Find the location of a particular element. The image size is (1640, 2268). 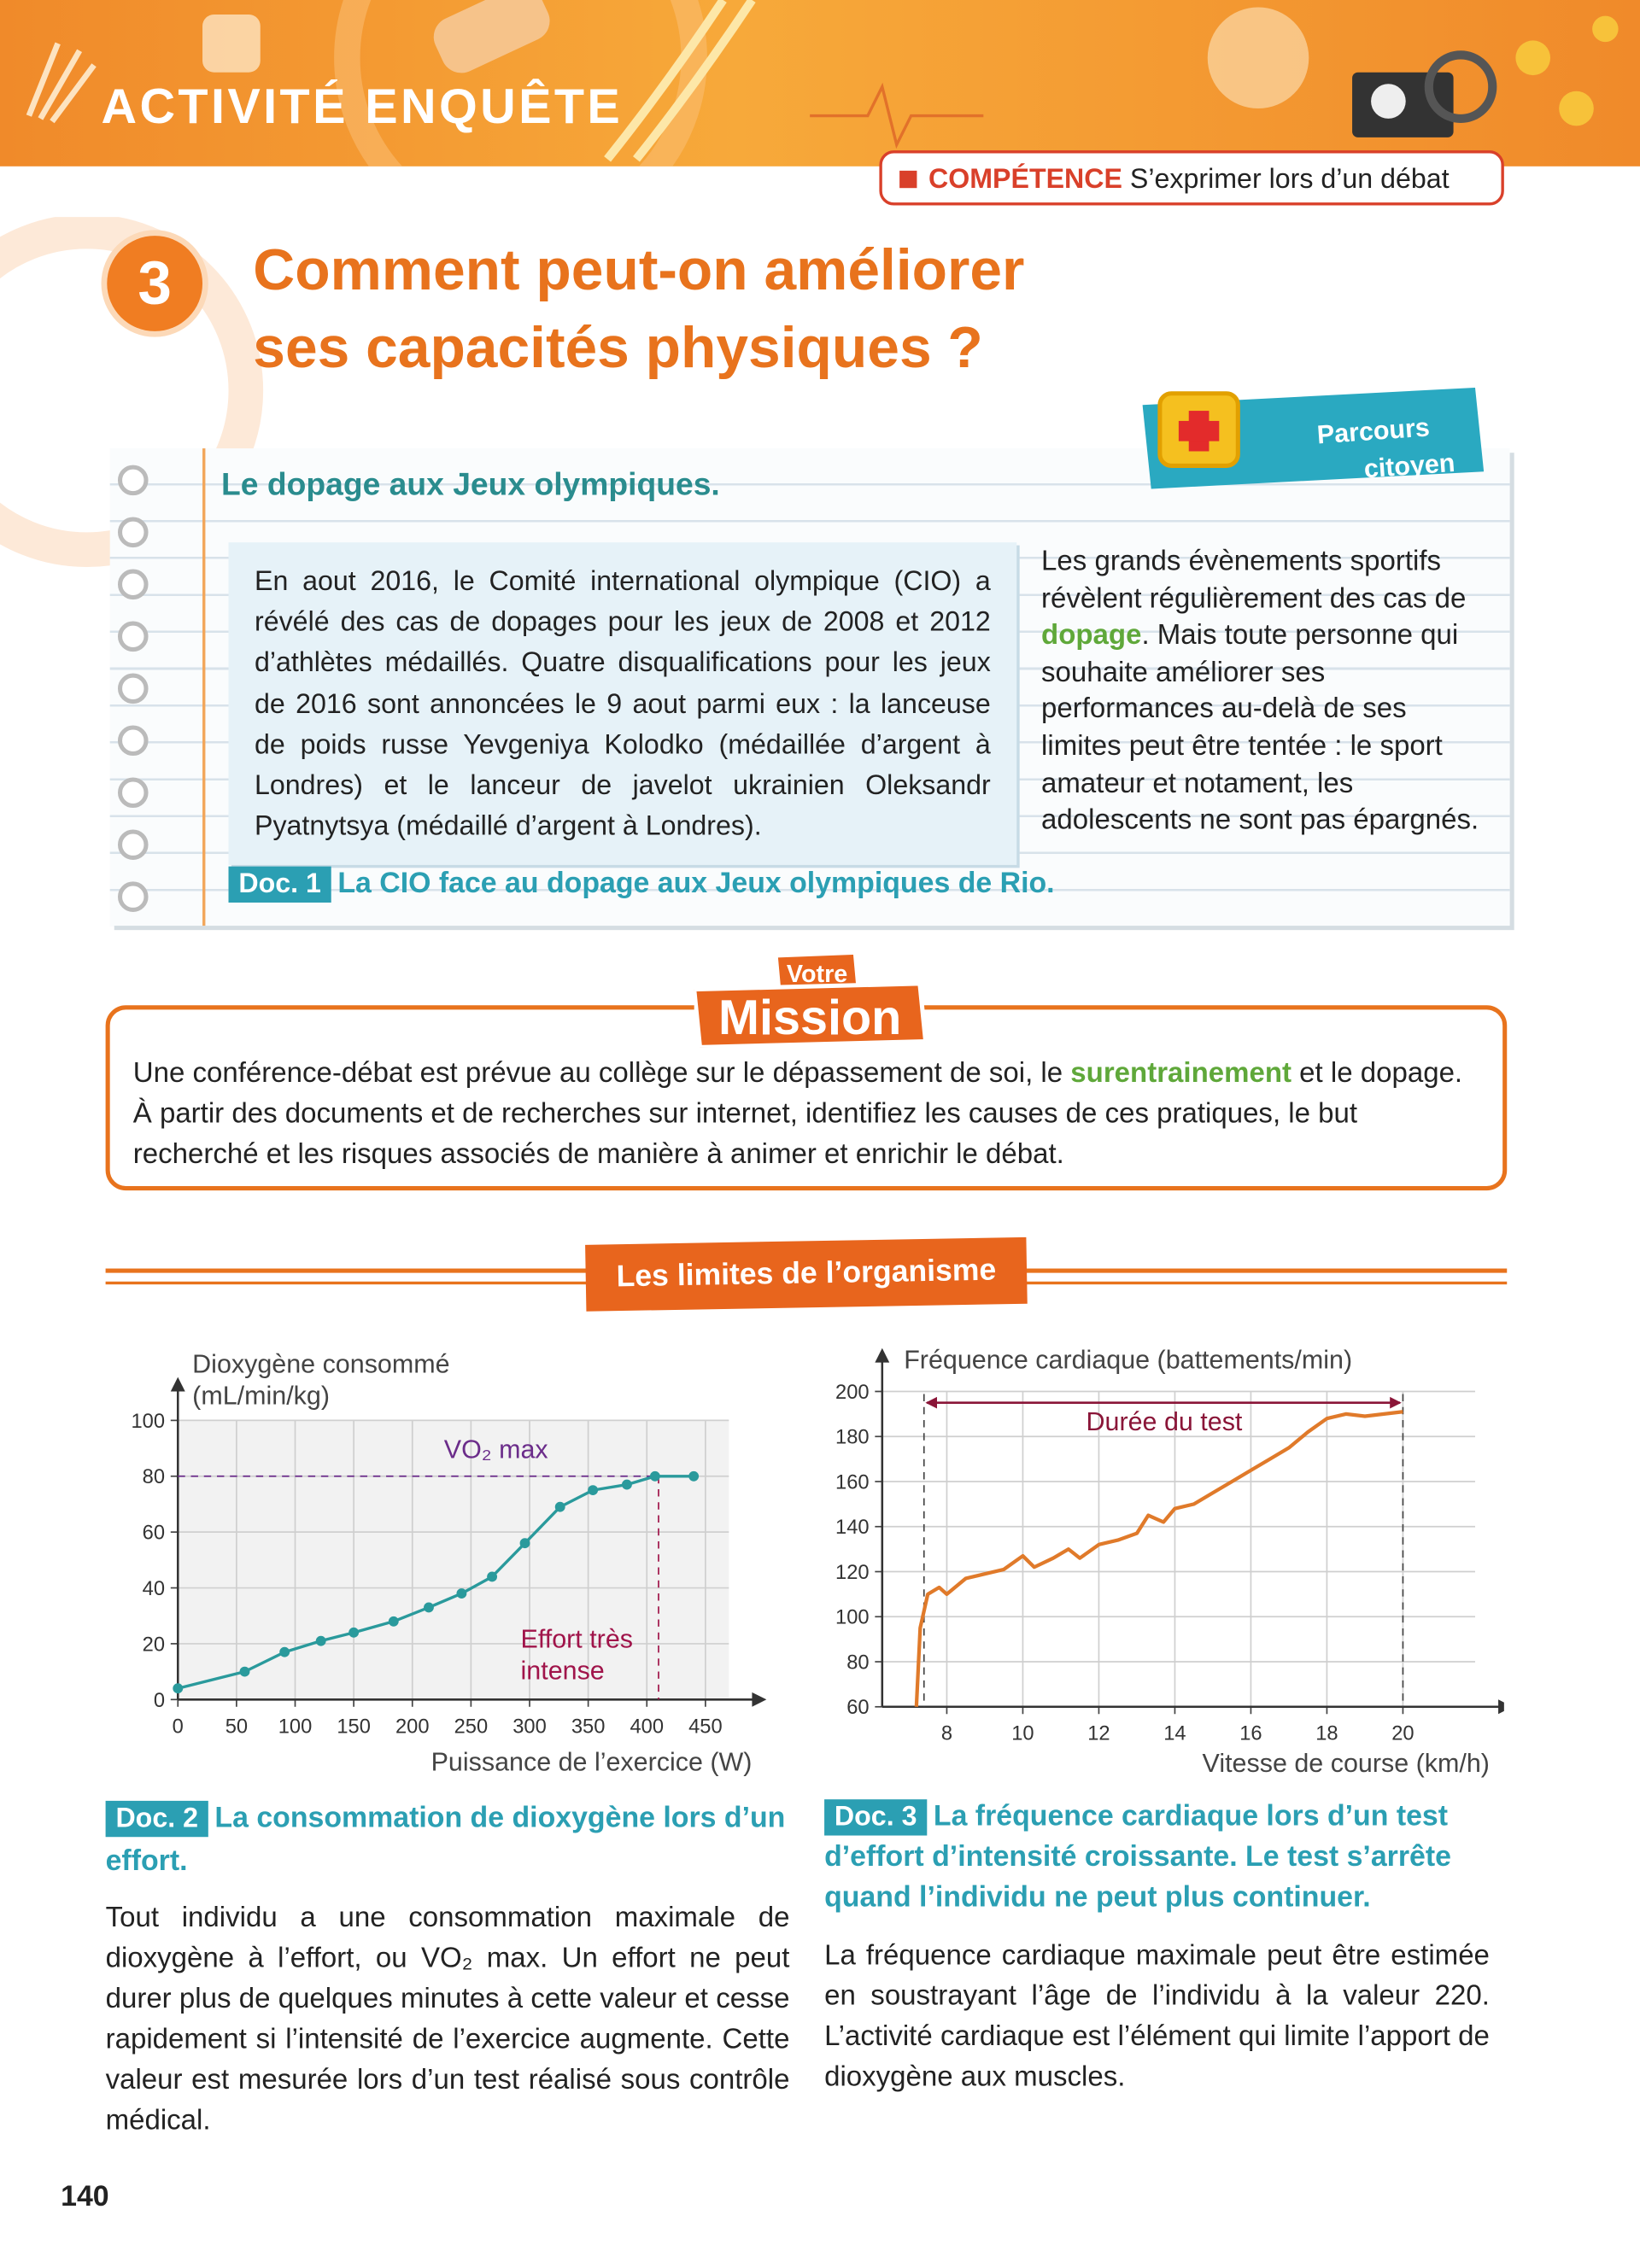

x-tick-label: 0 is located at coordinates (178, 1727).